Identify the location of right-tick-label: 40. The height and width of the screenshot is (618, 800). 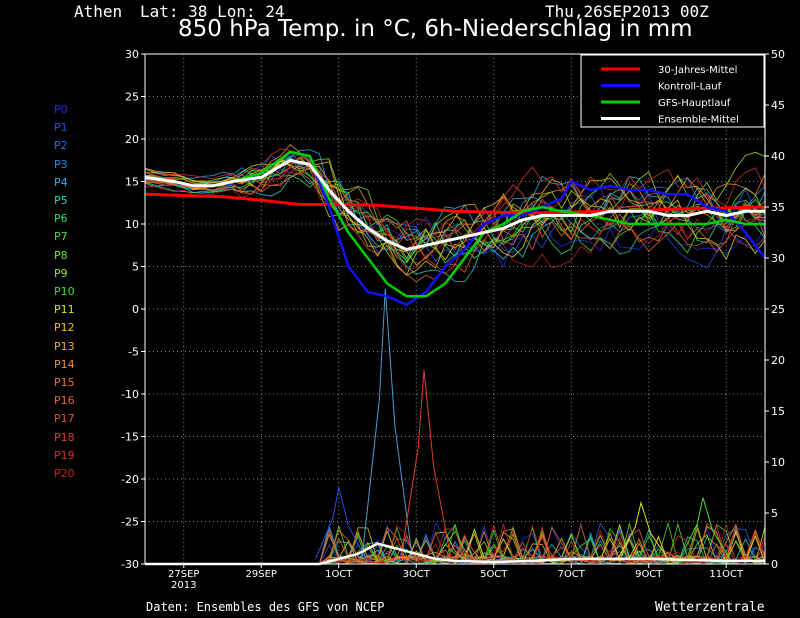
(778, 156).